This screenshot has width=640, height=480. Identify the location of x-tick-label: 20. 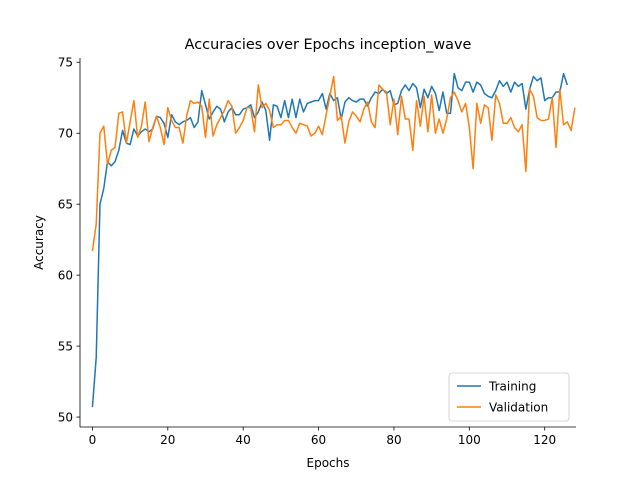
(167, 440).